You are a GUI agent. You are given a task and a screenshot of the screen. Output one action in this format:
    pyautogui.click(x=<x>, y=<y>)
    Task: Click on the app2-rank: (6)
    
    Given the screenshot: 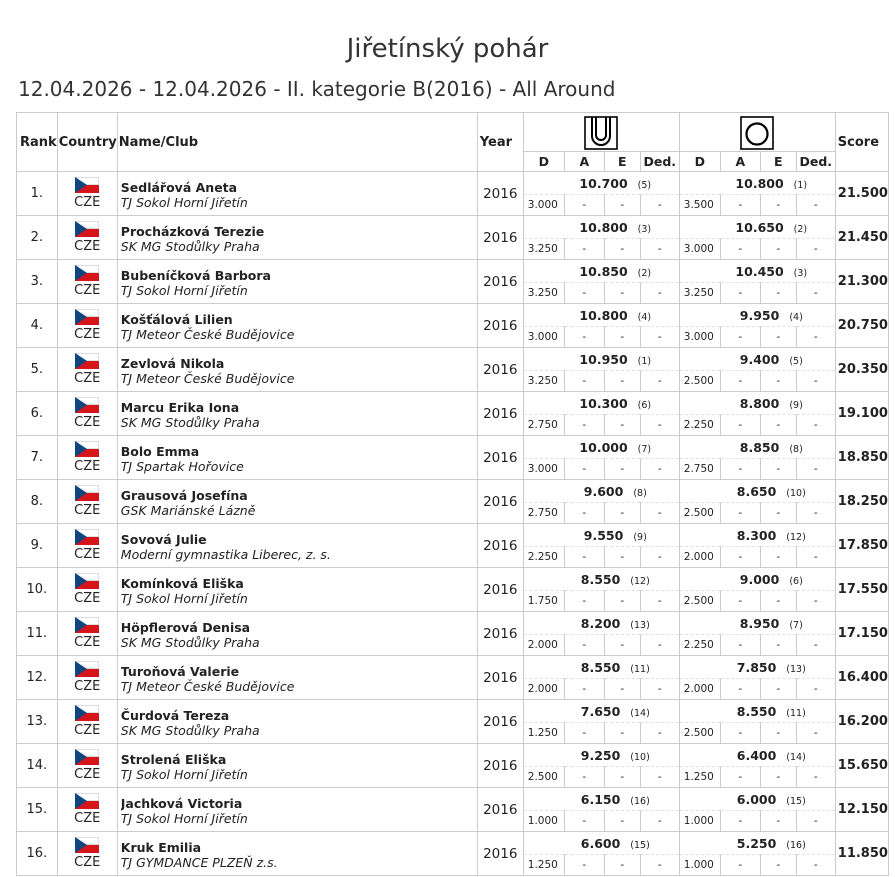 What is the action you would take?
    pyautogui.click(x=796, y=581)
    